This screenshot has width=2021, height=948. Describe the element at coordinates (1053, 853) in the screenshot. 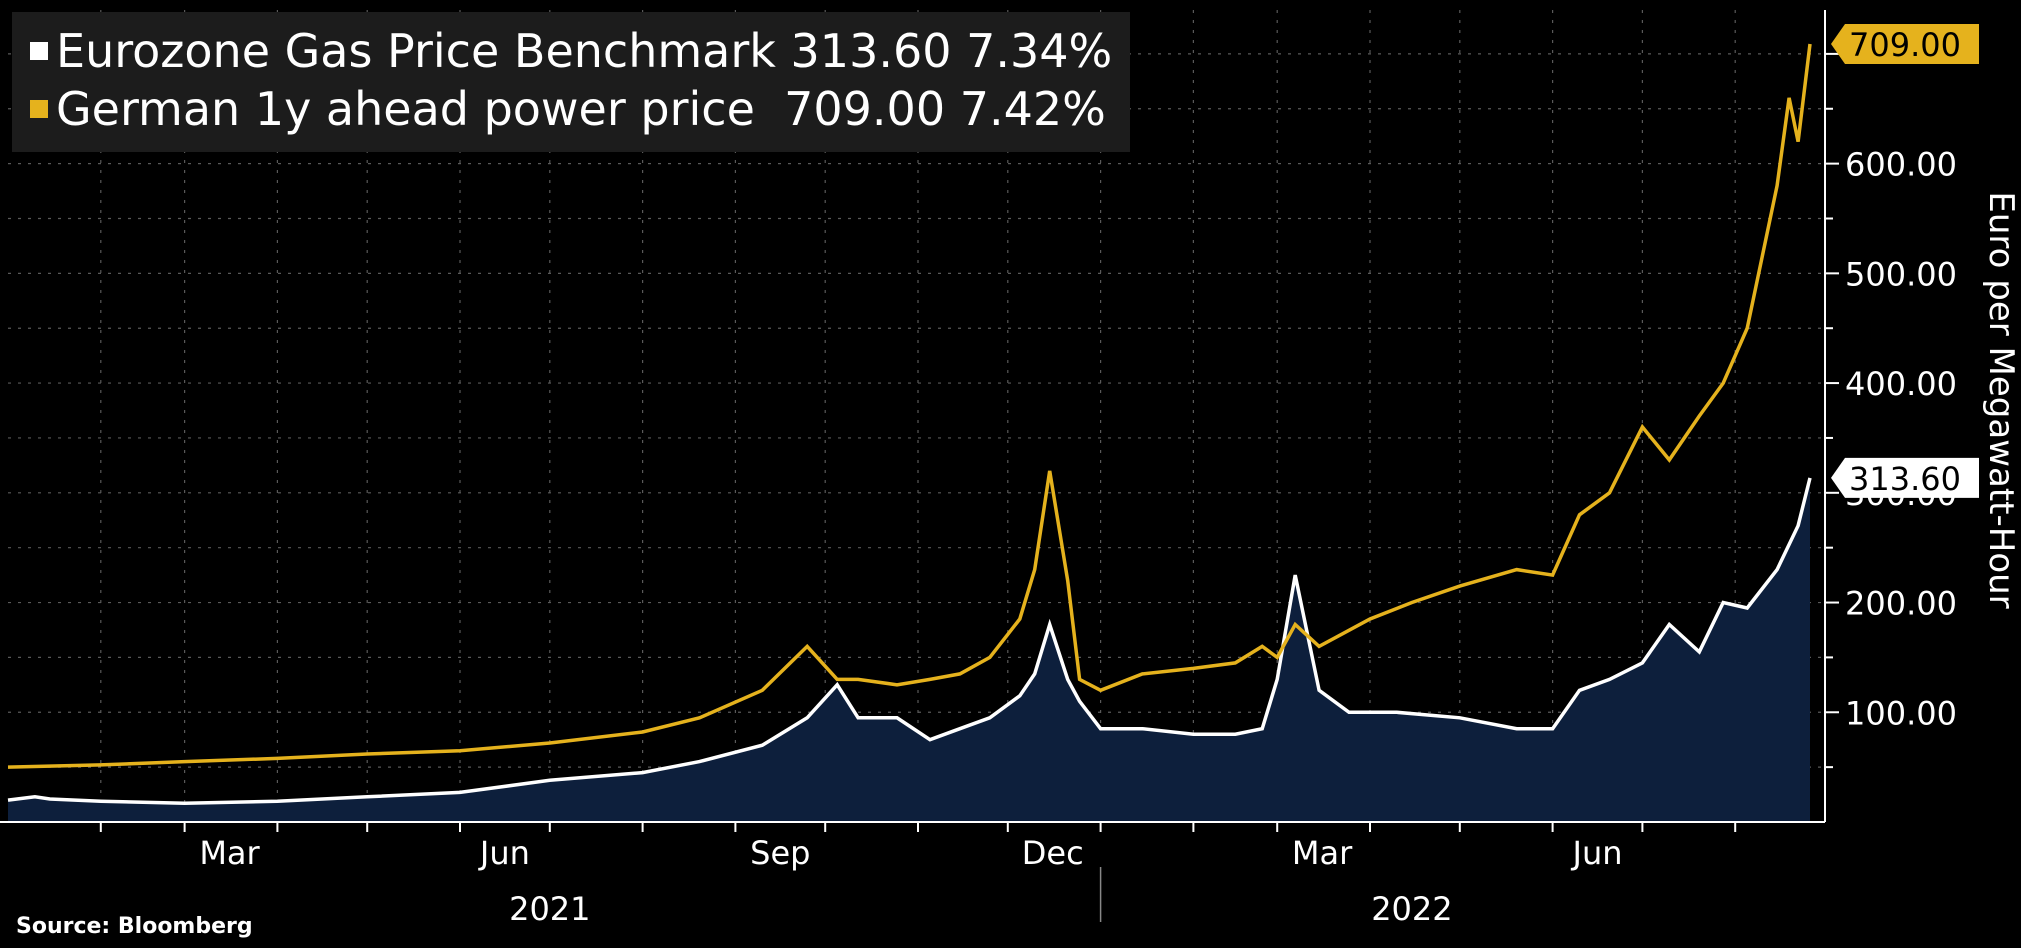

I see `x-tick-label: Dec` at that location.